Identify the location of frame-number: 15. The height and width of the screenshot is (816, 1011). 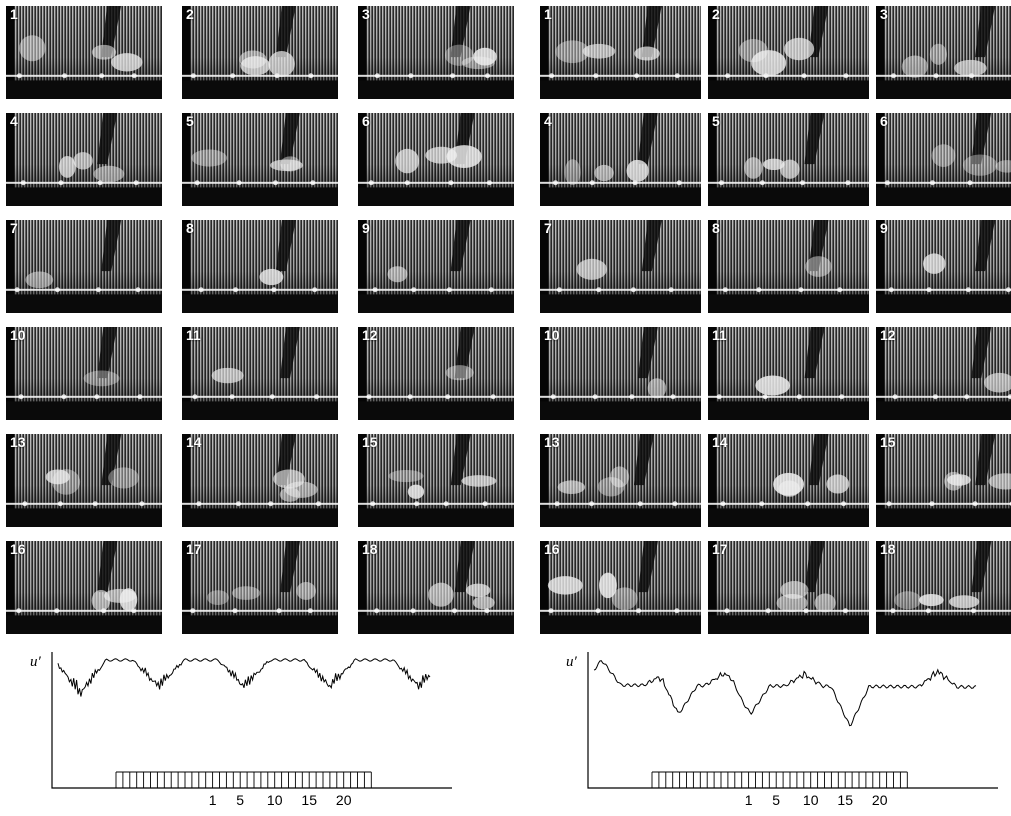
(370, 442).